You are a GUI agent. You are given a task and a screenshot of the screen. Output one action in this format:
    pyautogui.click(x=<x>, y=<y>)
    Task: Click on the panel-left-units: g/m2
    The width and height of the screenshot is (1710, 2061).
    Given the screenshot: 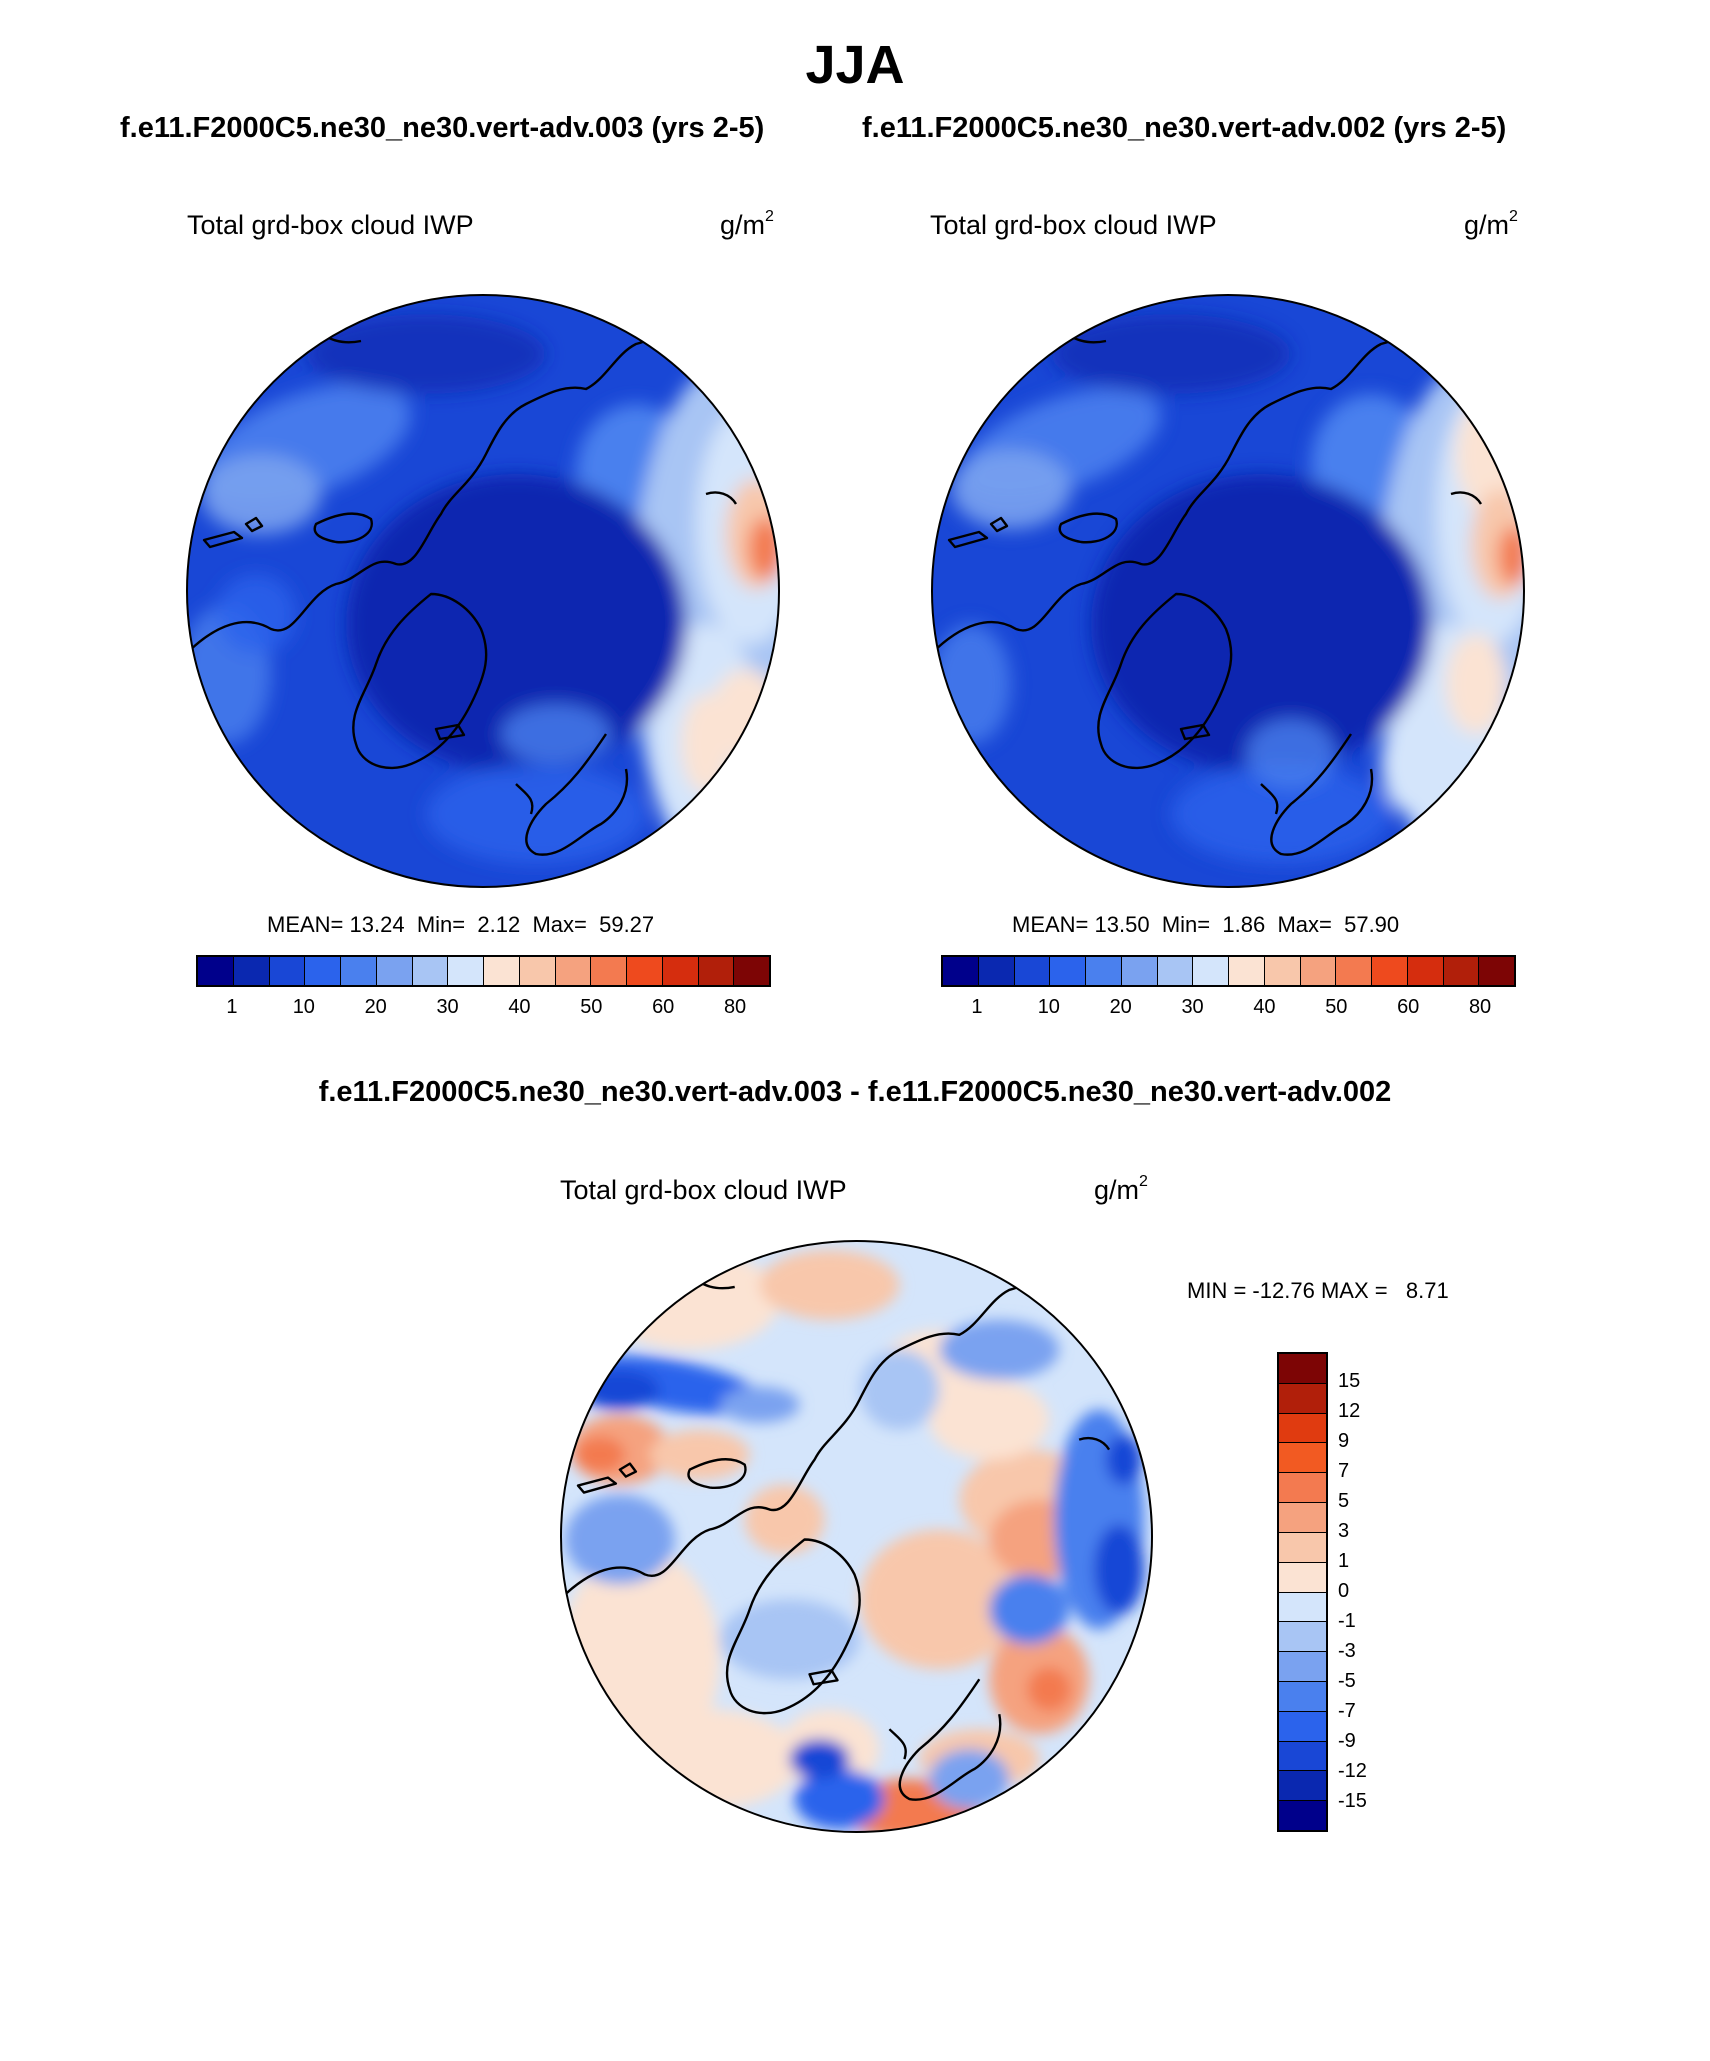 What is the action you would take?
    pyautogui.click(x=747, y=224)
    